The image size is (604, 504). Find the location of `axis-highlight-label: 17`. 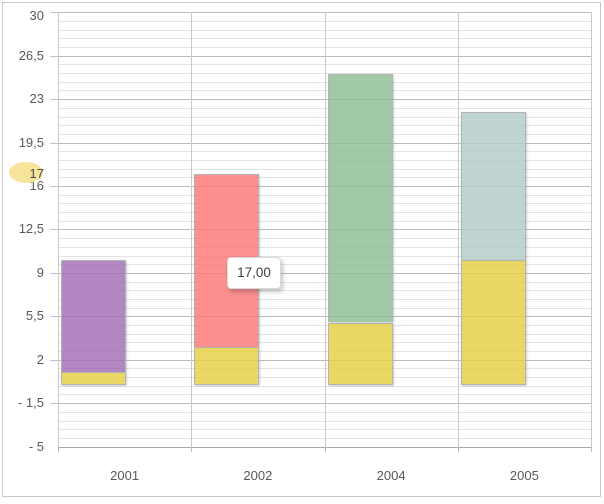

axis-highlight-label: 17 is located at coordinates (36, 173).